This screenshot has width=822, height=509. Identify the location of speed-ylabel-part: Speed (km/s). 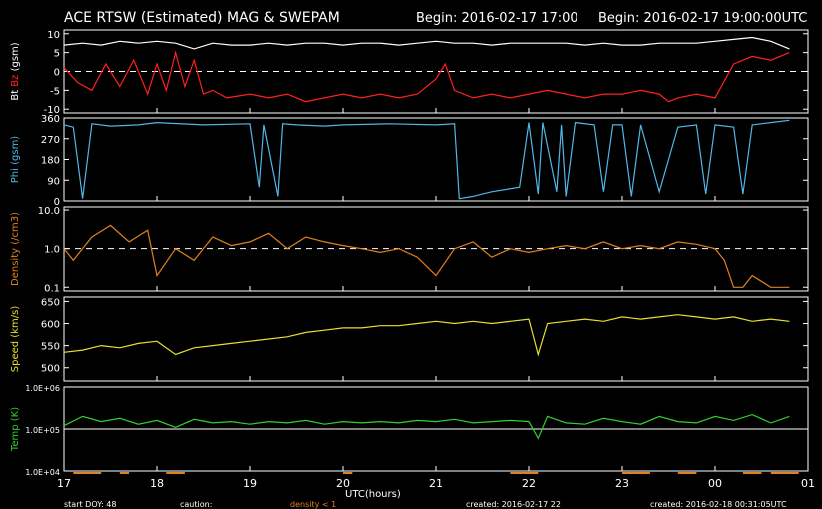
(15, 339).